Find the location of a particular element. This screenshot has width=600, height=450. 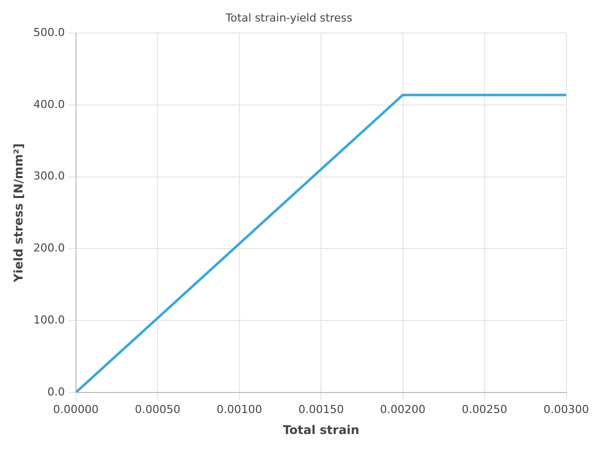

x-axis-title: Total strain is located at coordinates (321, 429).